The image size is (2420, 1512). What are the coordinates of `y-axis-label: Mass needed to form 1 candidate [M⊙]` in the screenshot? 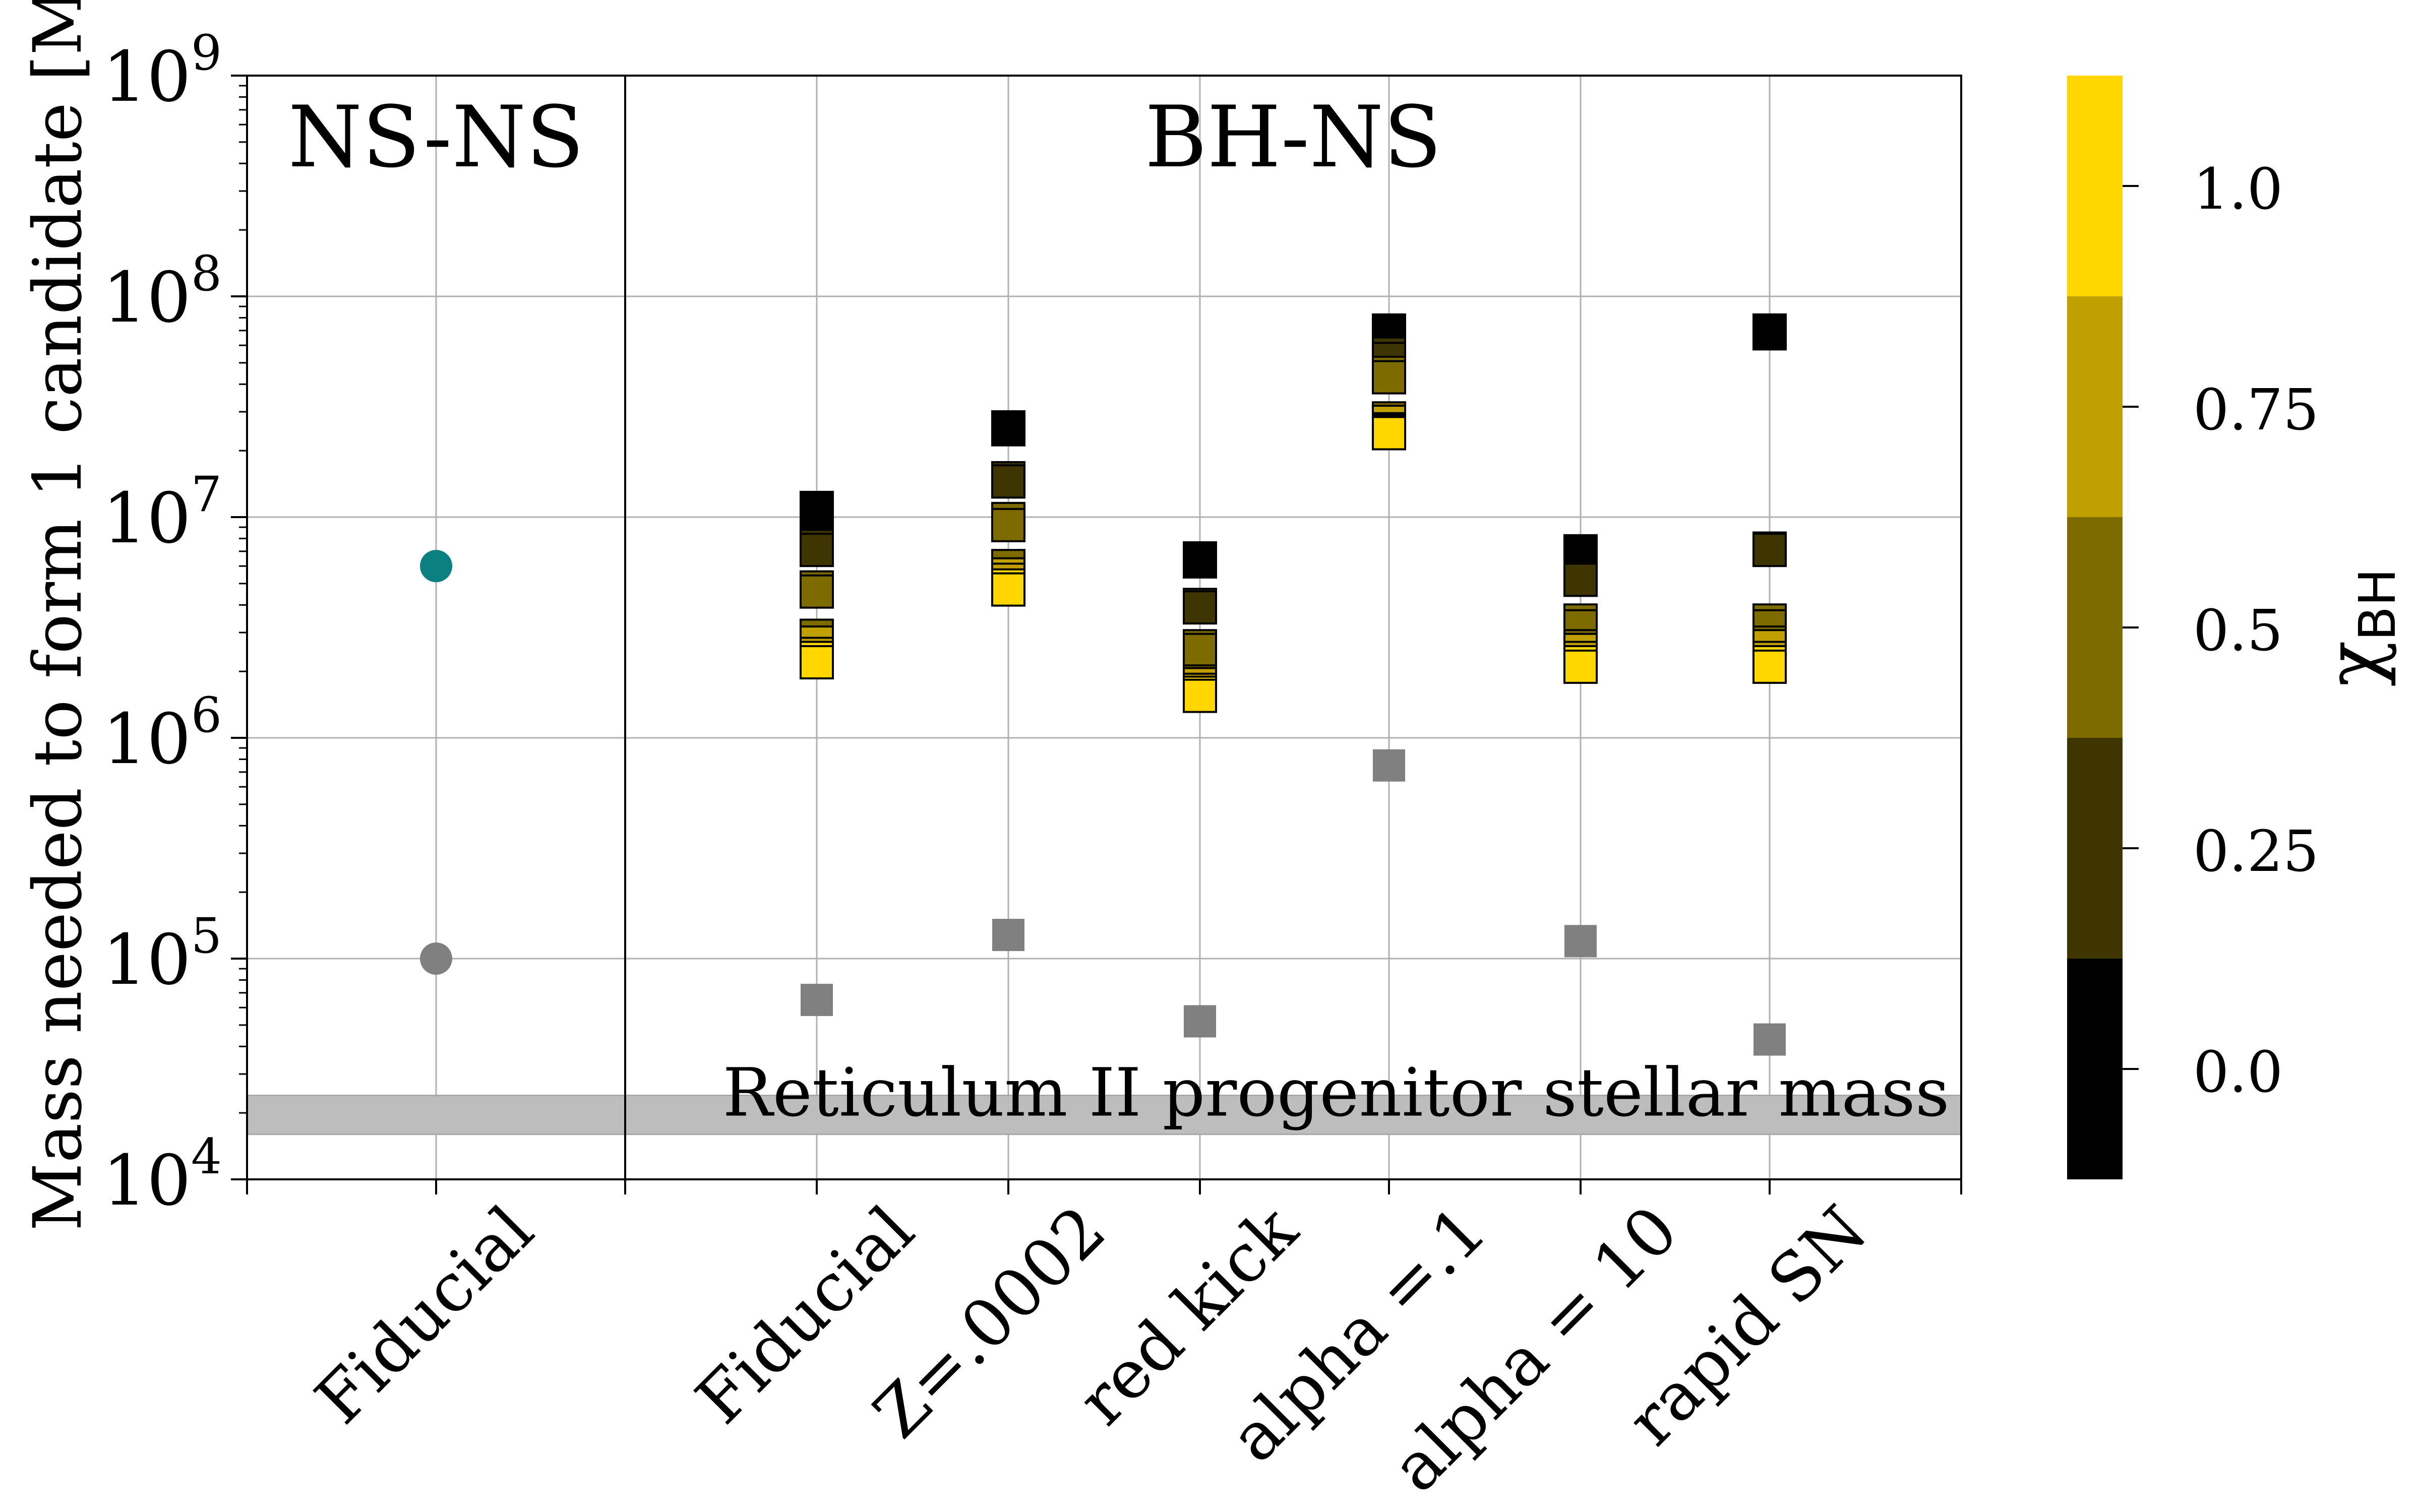 It's located at (63, 615).